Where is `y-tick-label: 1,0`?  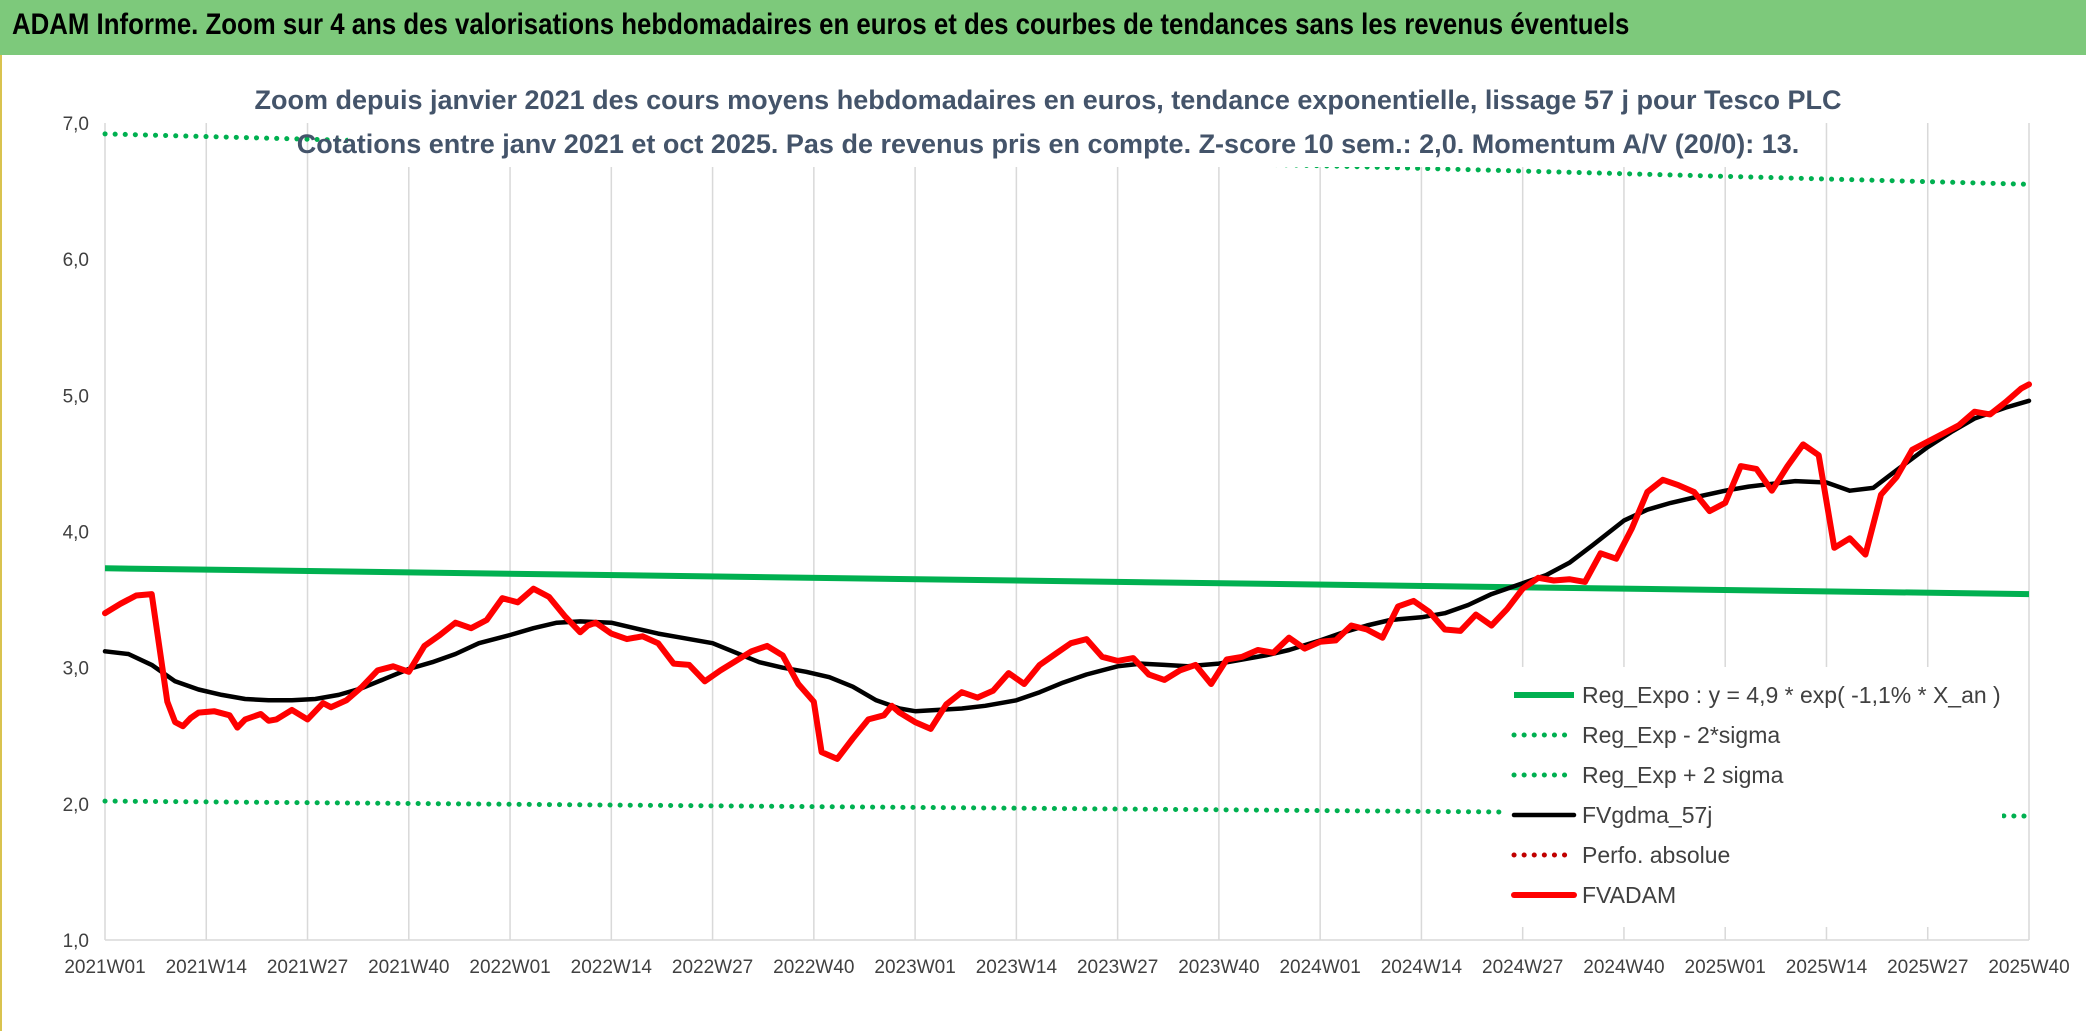
y-tick-label: 1,0 is located at coordinates (76, 941).